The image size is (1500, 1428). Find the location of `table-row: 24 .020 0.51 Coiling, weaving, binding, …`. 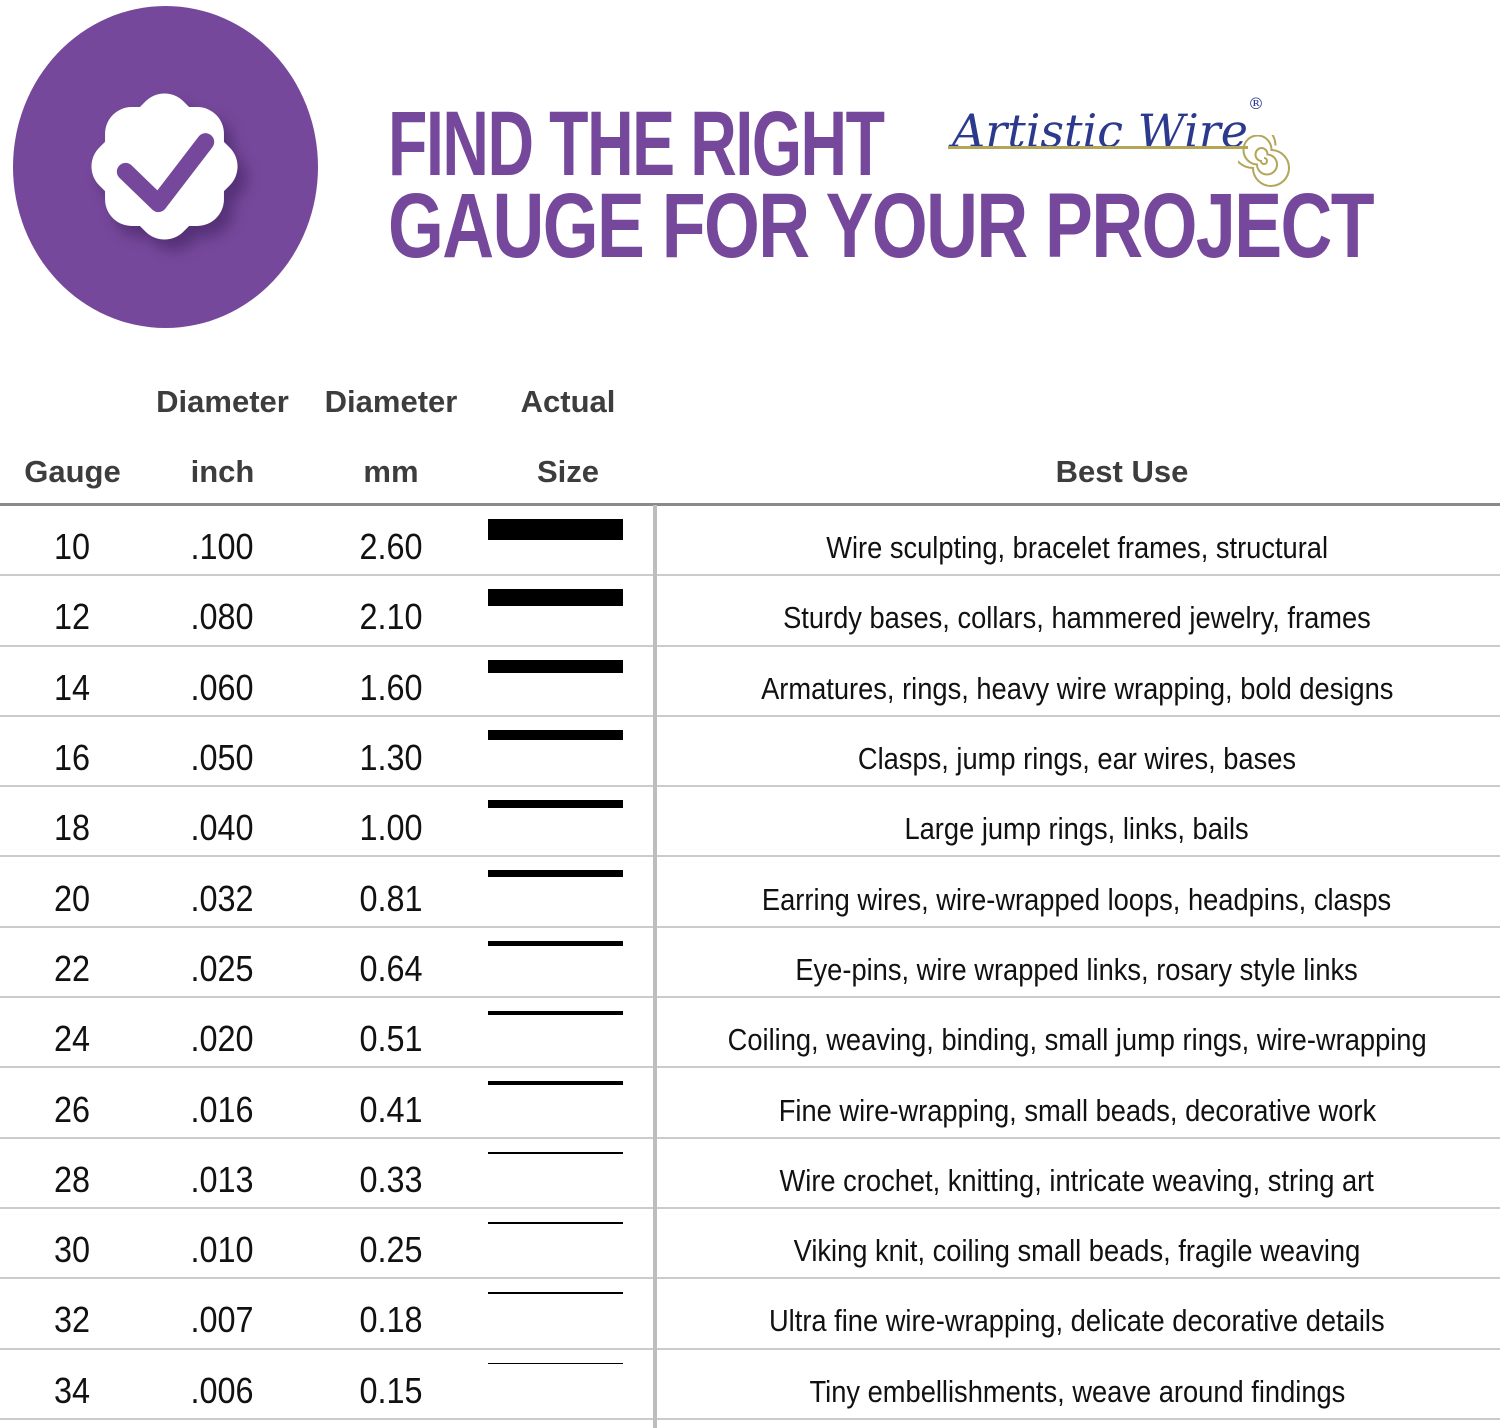

table-row: 24 .020 0.51 Coiling, weaving, binding, … is located at coordinates (750, 1033).